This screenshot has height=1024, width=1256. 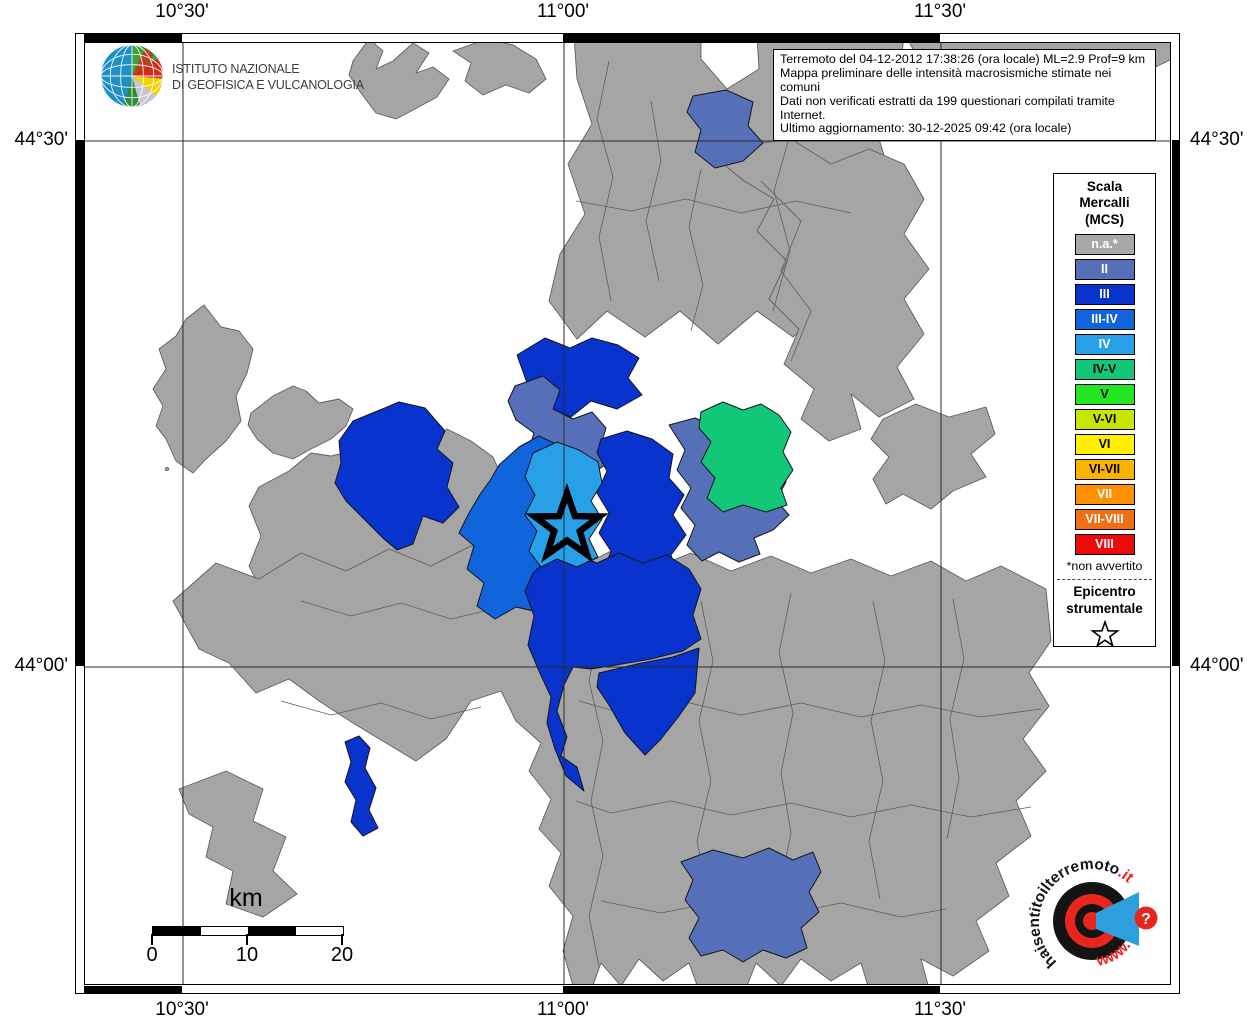 I want to click on legend-title-line1: Scala, so click(x=1104, y=186).